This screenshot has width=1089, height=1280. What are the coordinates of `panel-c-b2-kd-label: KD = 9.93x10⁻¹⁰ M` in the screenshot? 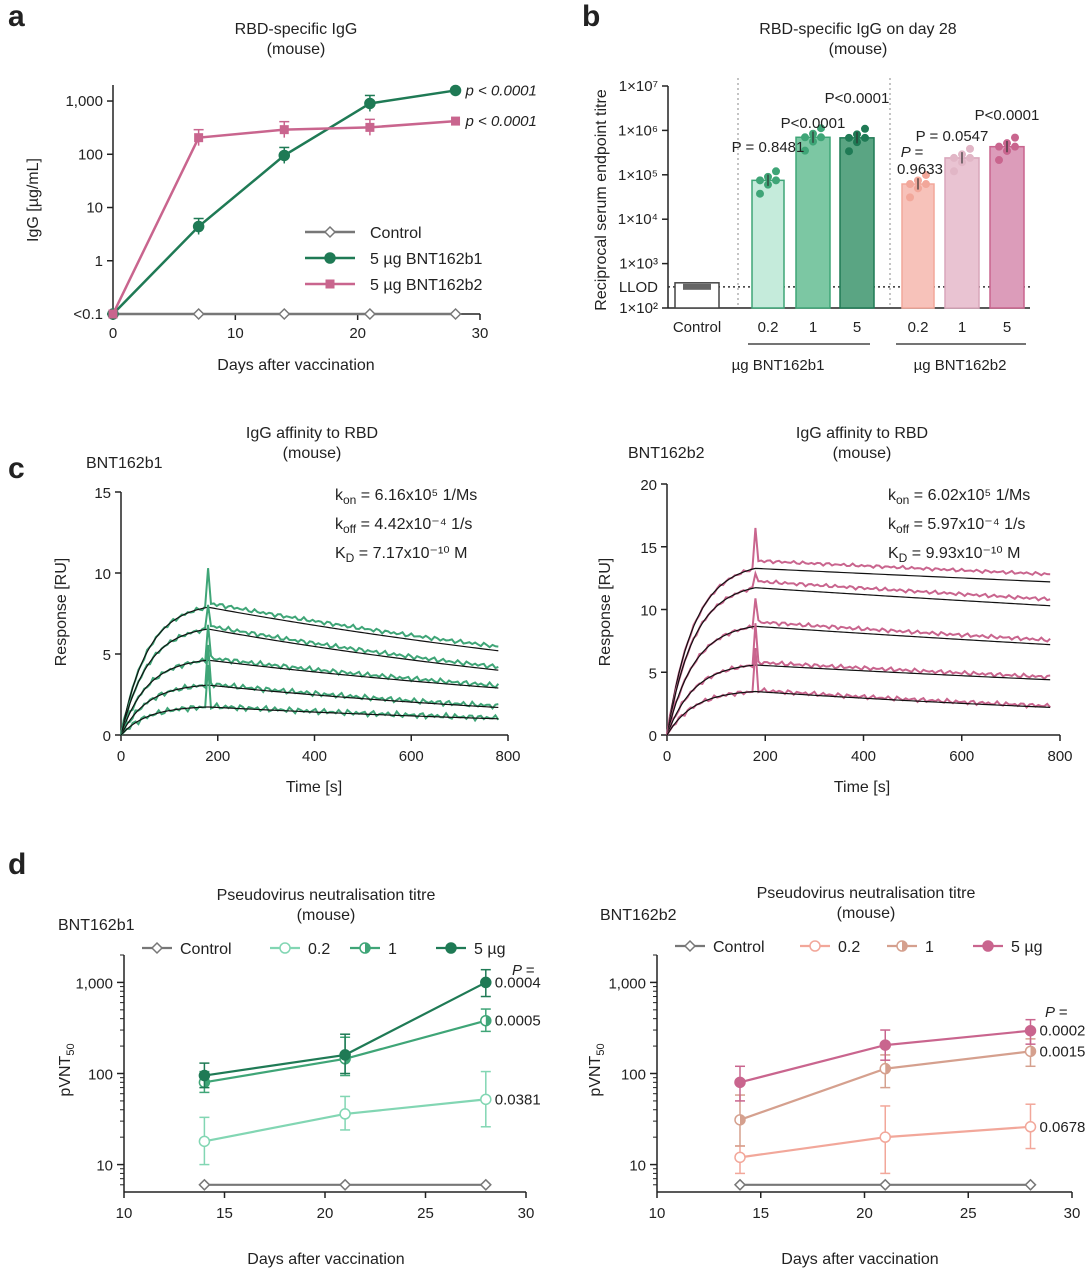 It's located at (954, 555).